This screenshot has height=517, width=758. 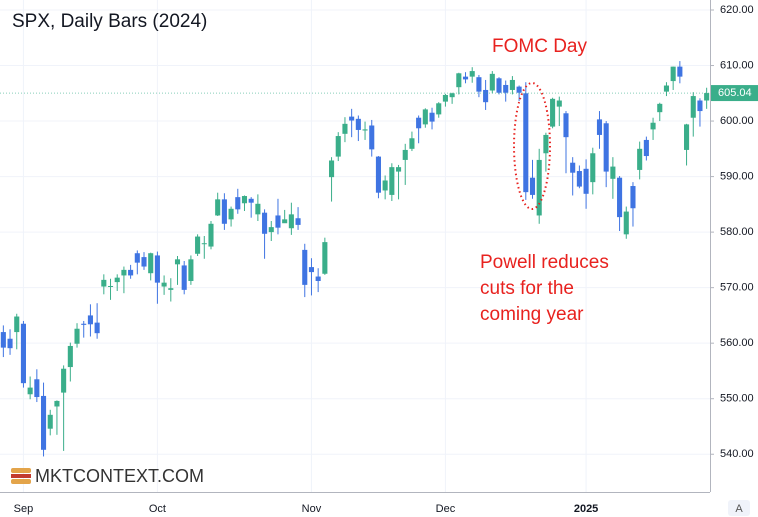 What do you see at coordinates (737, 232) in the screenshot?
I see `y-tick-label: 580.00` at bounding box center [737, 232].